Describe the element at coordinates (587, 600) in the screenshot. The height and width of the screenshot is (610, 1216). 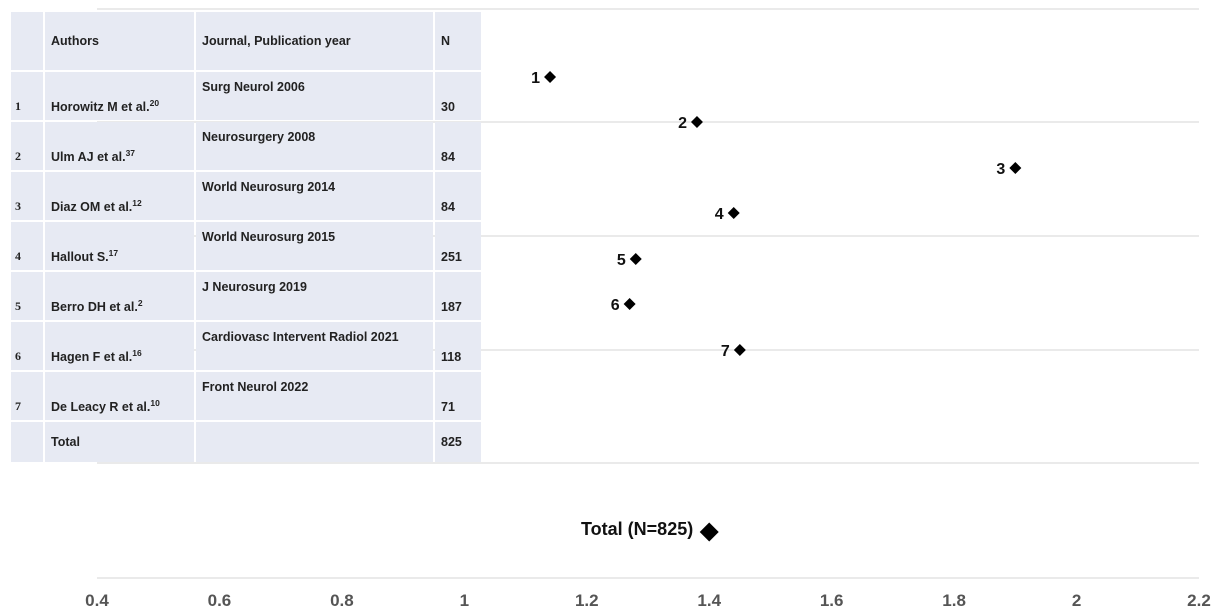
I see `x-tick-label: 1.2` at that location.